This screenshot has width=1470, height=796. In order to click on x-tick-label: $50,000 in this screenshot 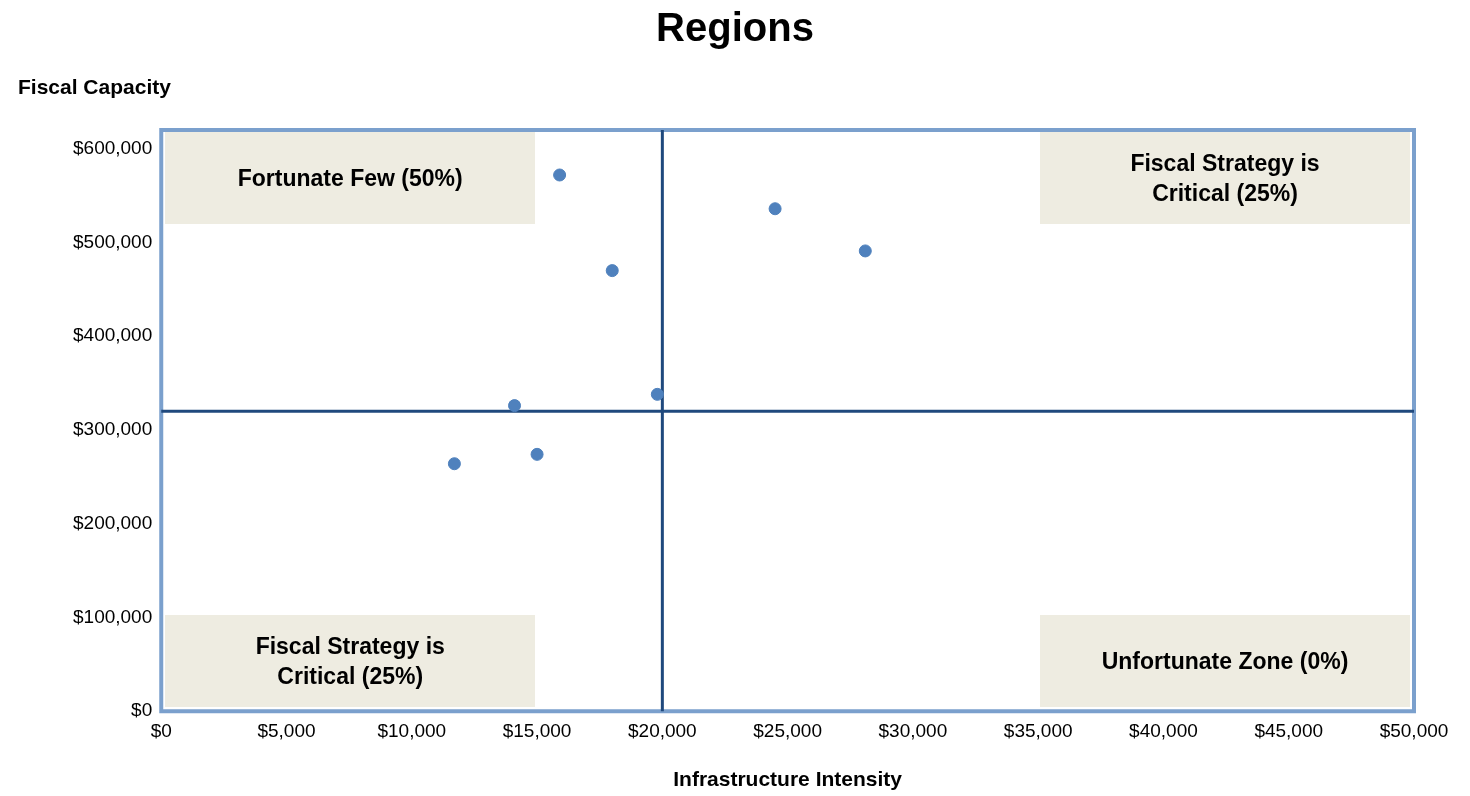, I will do `click(1414, 730)`.